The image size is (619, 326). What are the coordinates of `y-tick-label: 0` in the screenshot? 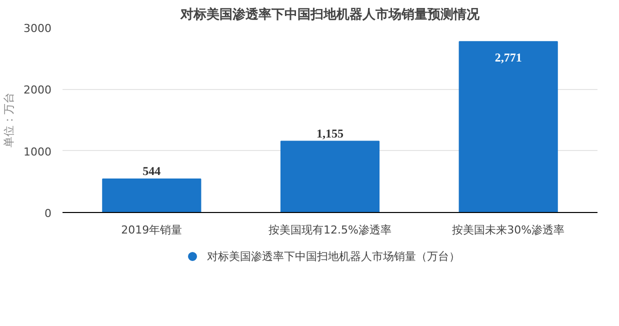 It's located at (48, 213).